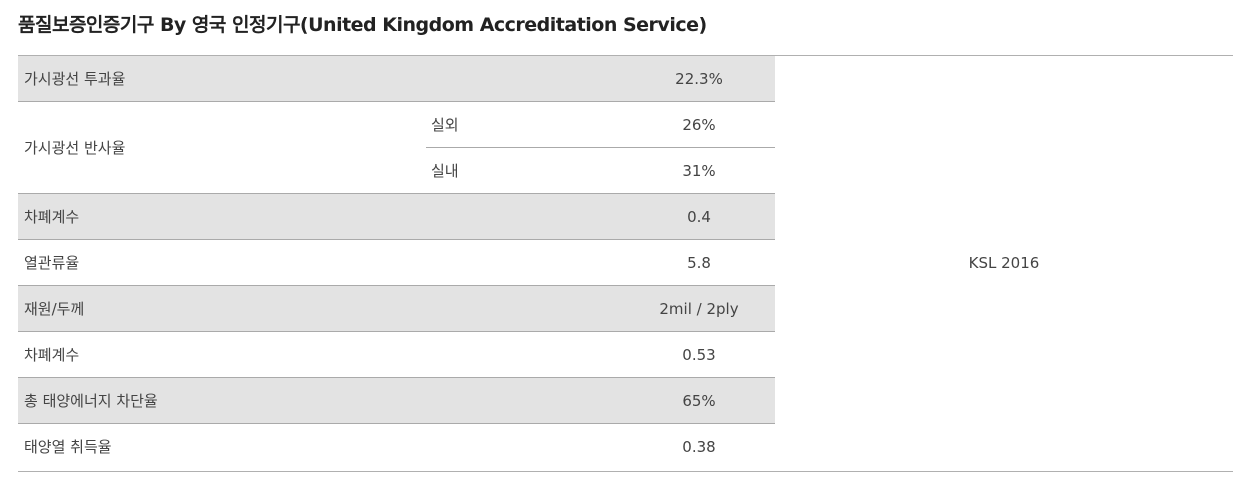  I want to click on table-row: 열관류율 5.8, so click(625, 262).